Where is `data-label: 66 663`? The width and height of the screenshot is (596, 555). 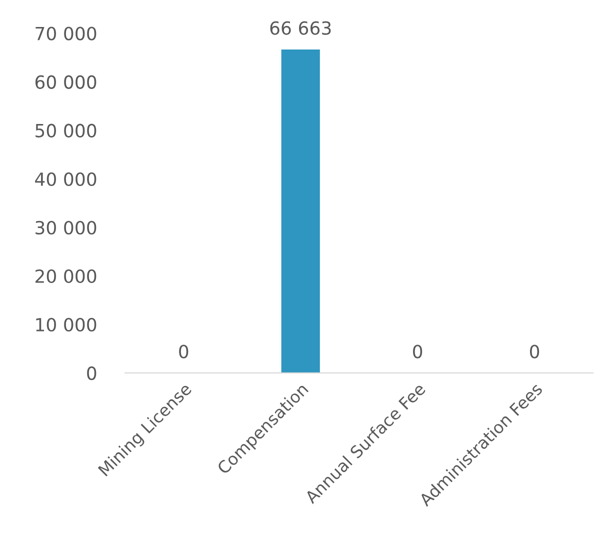 data-label: 66 663 is located at coordinates (300, 28).